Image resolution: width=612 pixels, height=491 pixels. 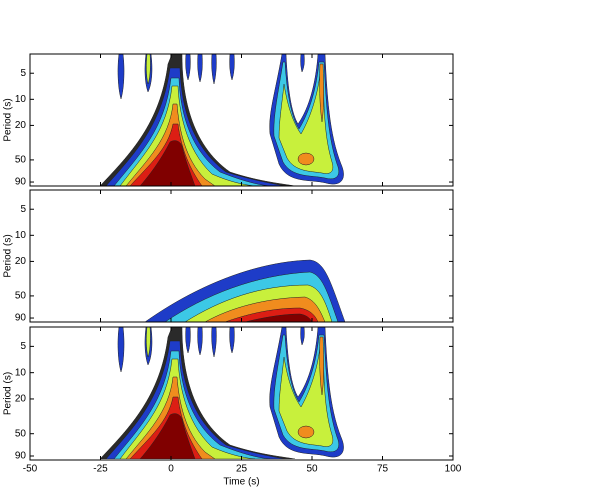 What do you see at coordinates (312, 469) in the screenshot?
I see `x-tick-label: 50` at bounding box center [312, 469].